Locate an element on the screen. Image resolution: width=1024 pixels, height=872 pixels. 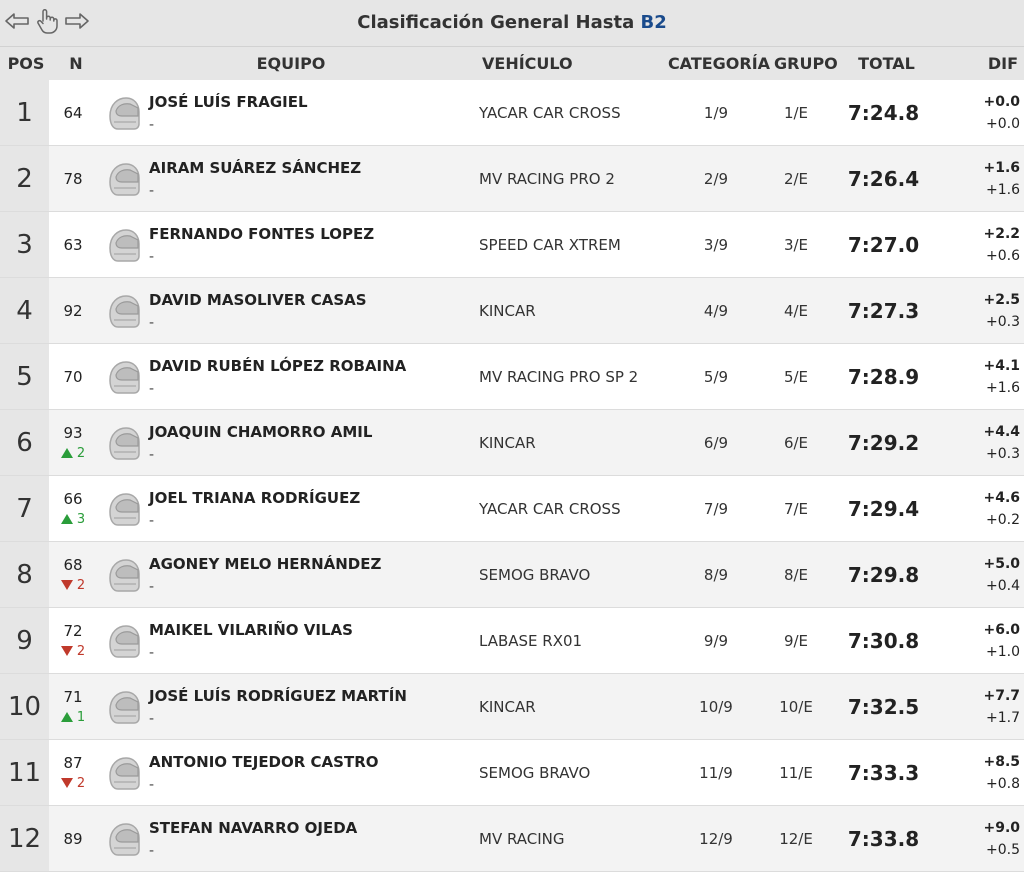
table-row: 5 70 DAVID RUBÉN LÓPEZ ROBAINA - is located at coordinates (512, 377).